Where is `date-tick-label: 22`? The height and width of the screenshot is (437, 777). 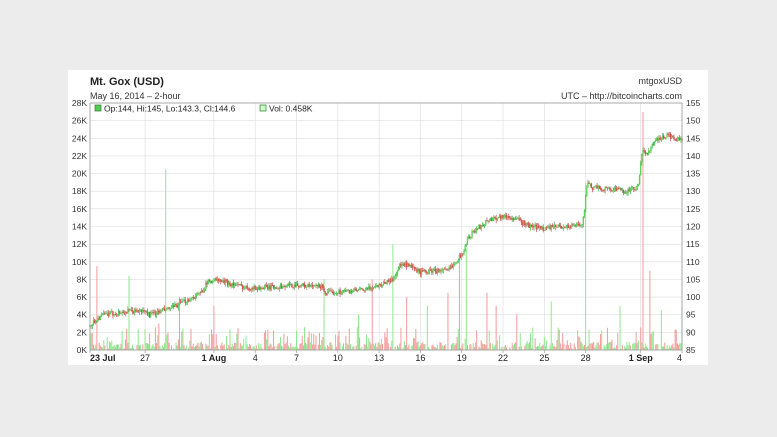
date-tick-label: 22 is located at coordinates (503, 358).